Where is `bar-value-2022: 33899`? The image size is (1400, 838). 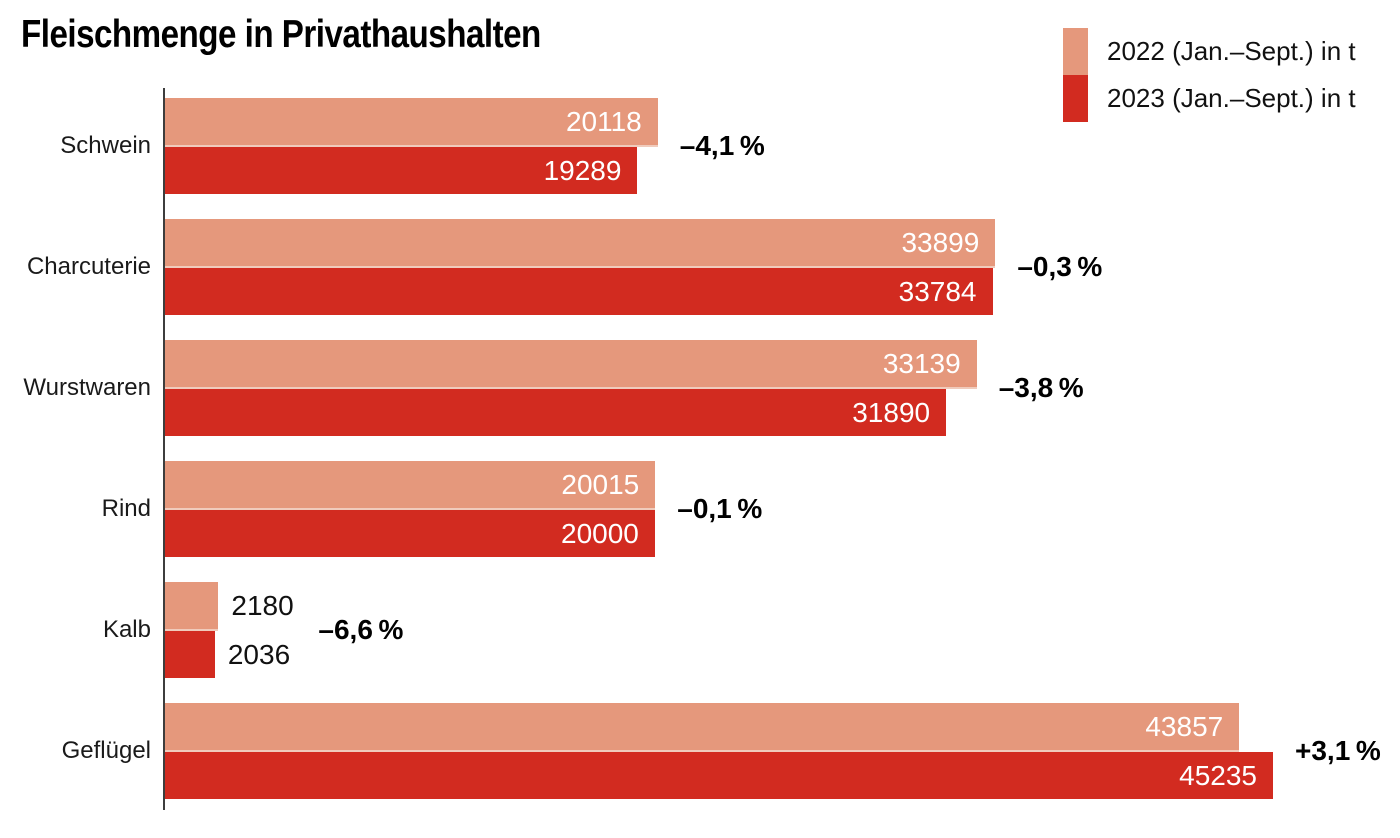
bar-value-2022: 33899 is located at coordinates (940, 242).